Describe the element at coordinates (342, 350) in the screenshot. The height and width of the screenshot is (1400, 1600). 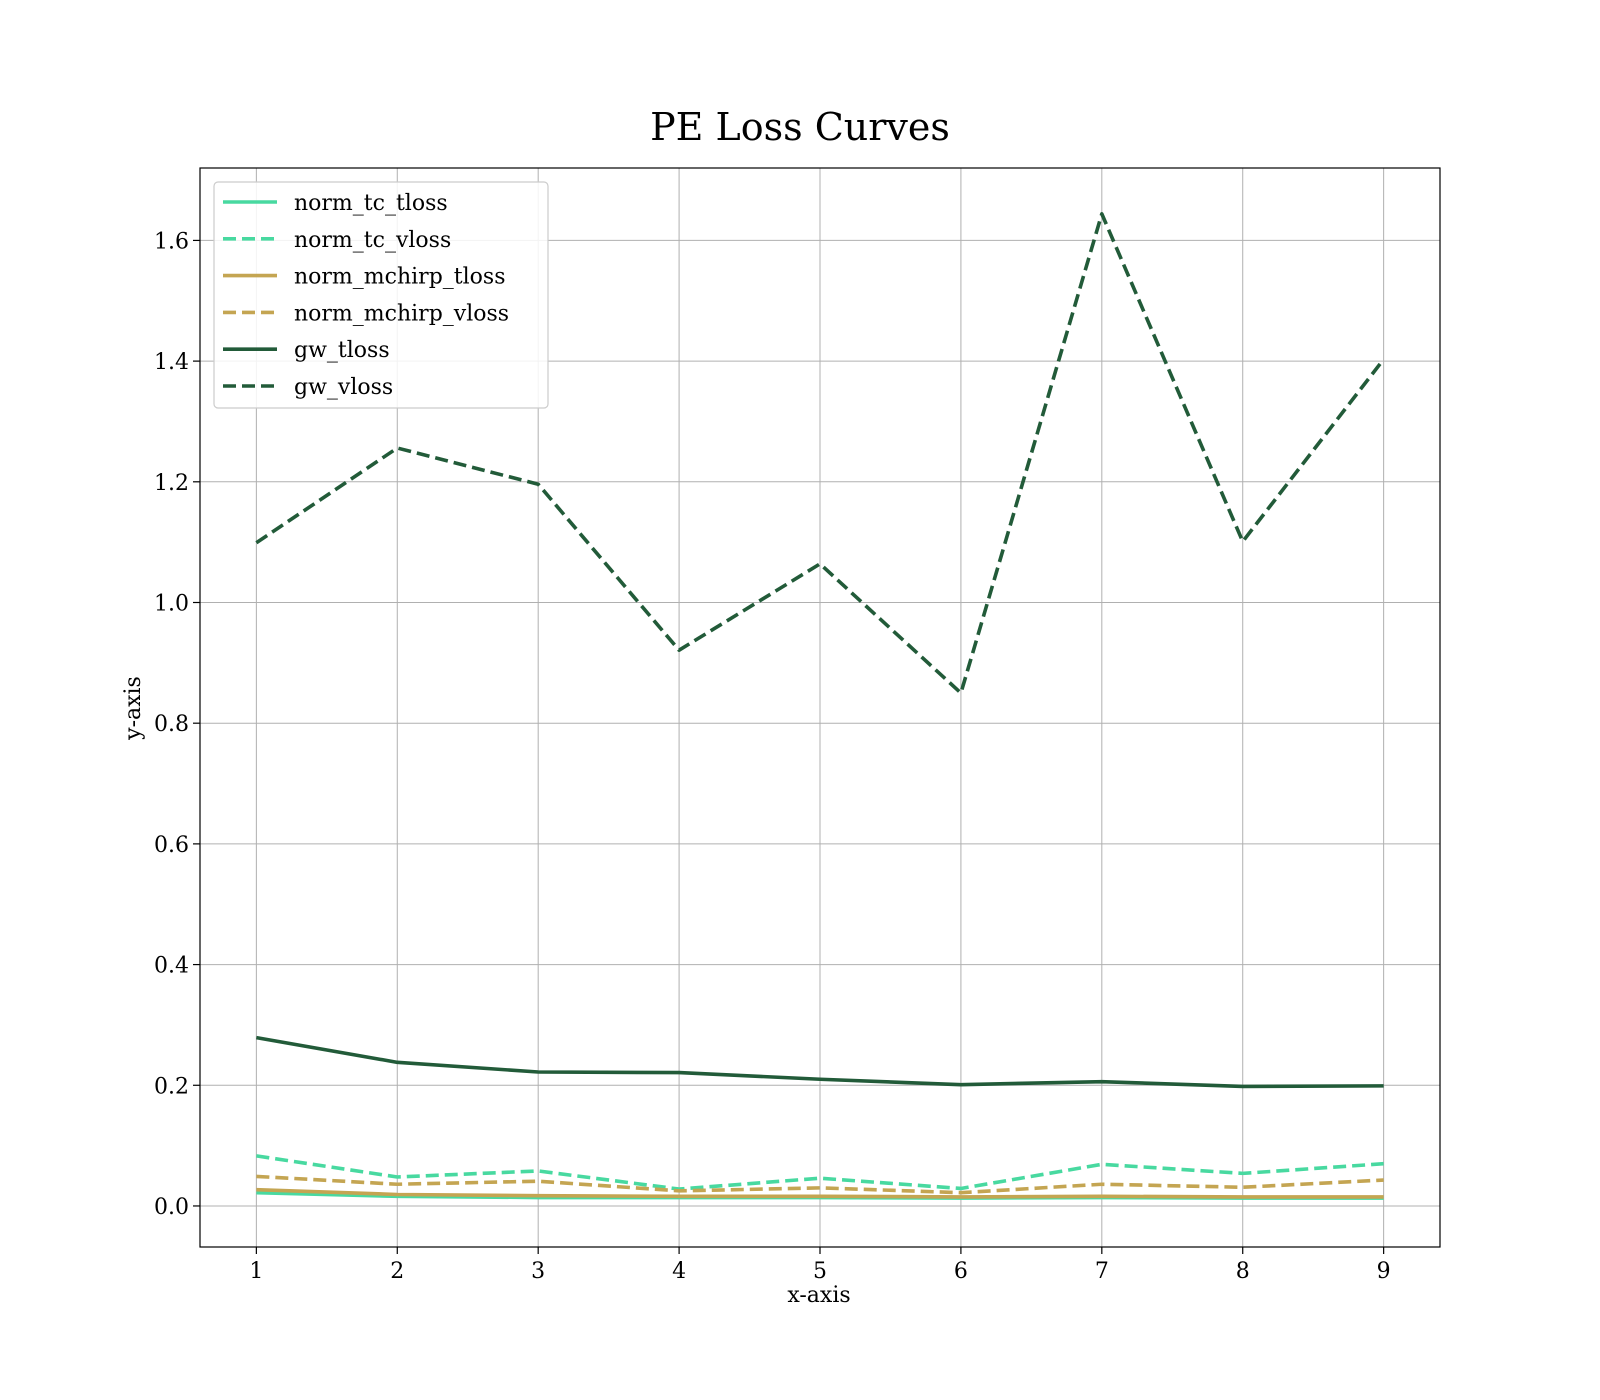
I see `legend-label: gw_tloss` at that location.